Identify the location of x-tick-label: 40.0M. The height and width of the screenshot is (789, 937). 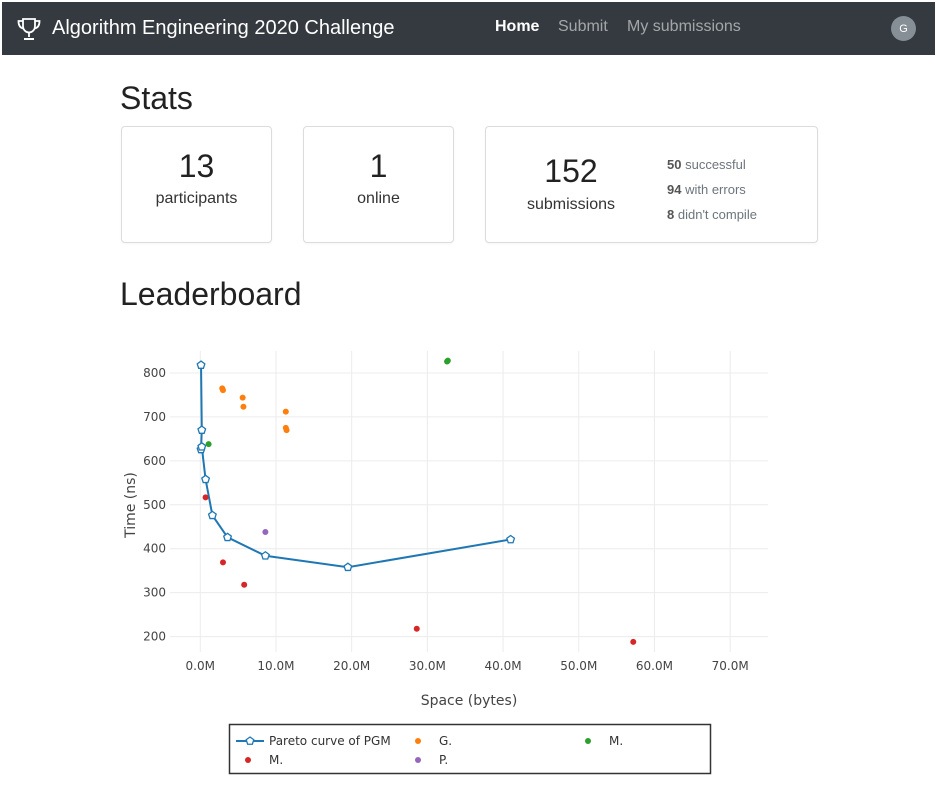
(503, 666).